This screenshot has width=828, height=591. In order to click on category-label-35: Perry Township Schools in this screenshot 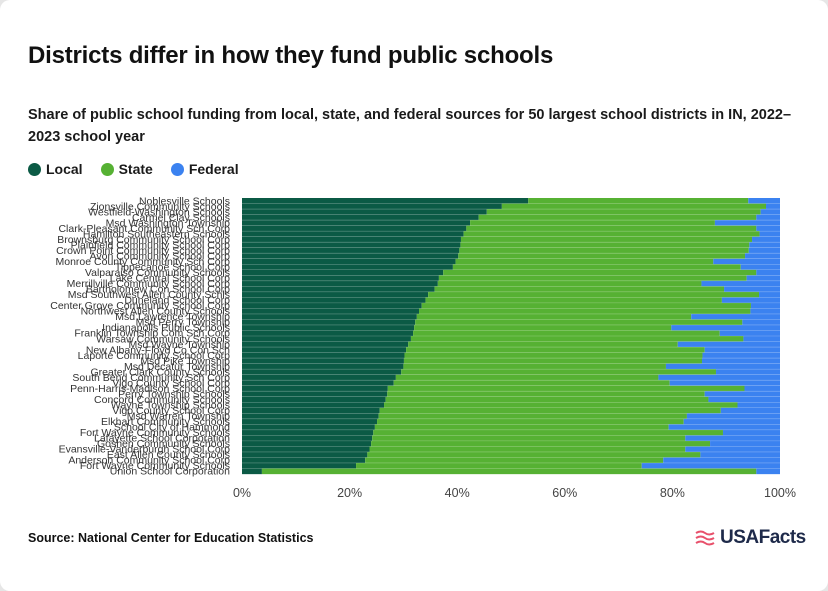, I will do `click(174, 394)`.